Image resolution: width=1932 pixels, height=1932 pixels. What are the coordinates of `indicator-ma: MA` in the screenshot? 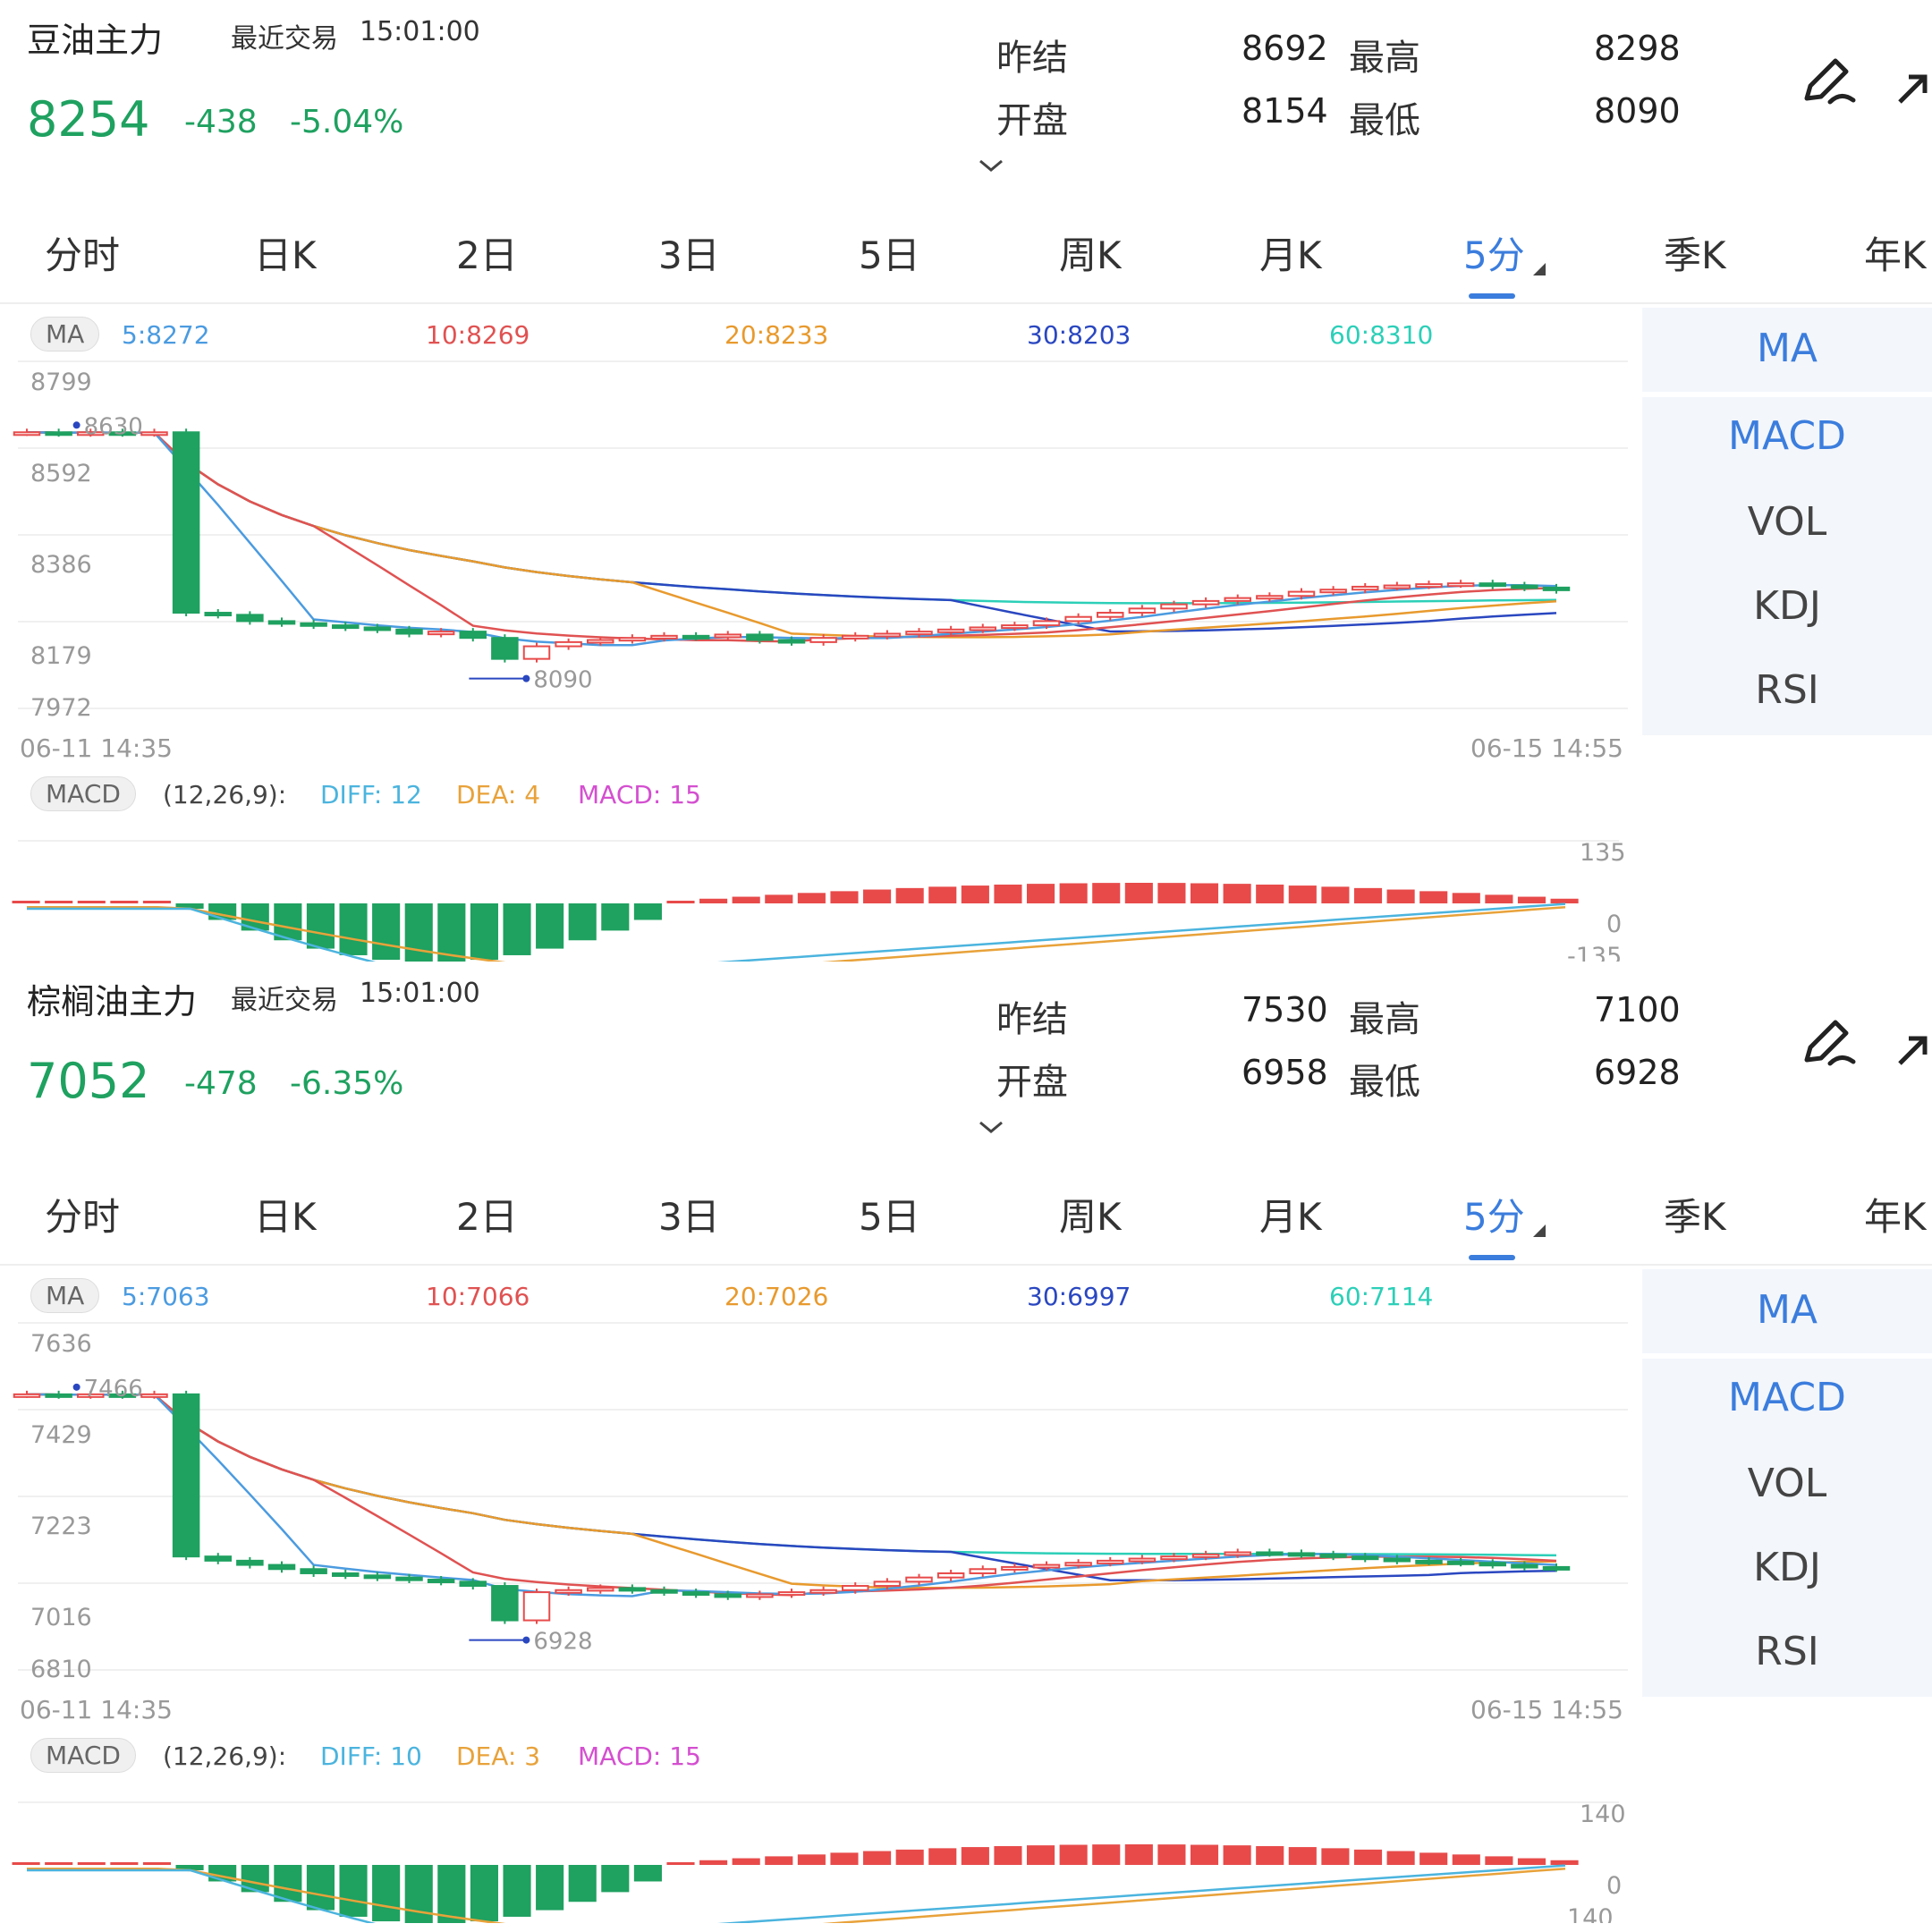 It's located at (1787, 348).